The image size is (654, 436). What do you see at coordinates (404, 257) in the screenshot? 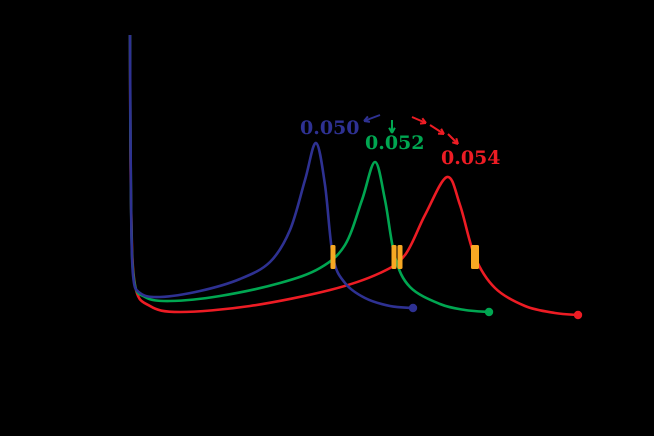
I see `marker-layer` at bounding box center [404, 257].